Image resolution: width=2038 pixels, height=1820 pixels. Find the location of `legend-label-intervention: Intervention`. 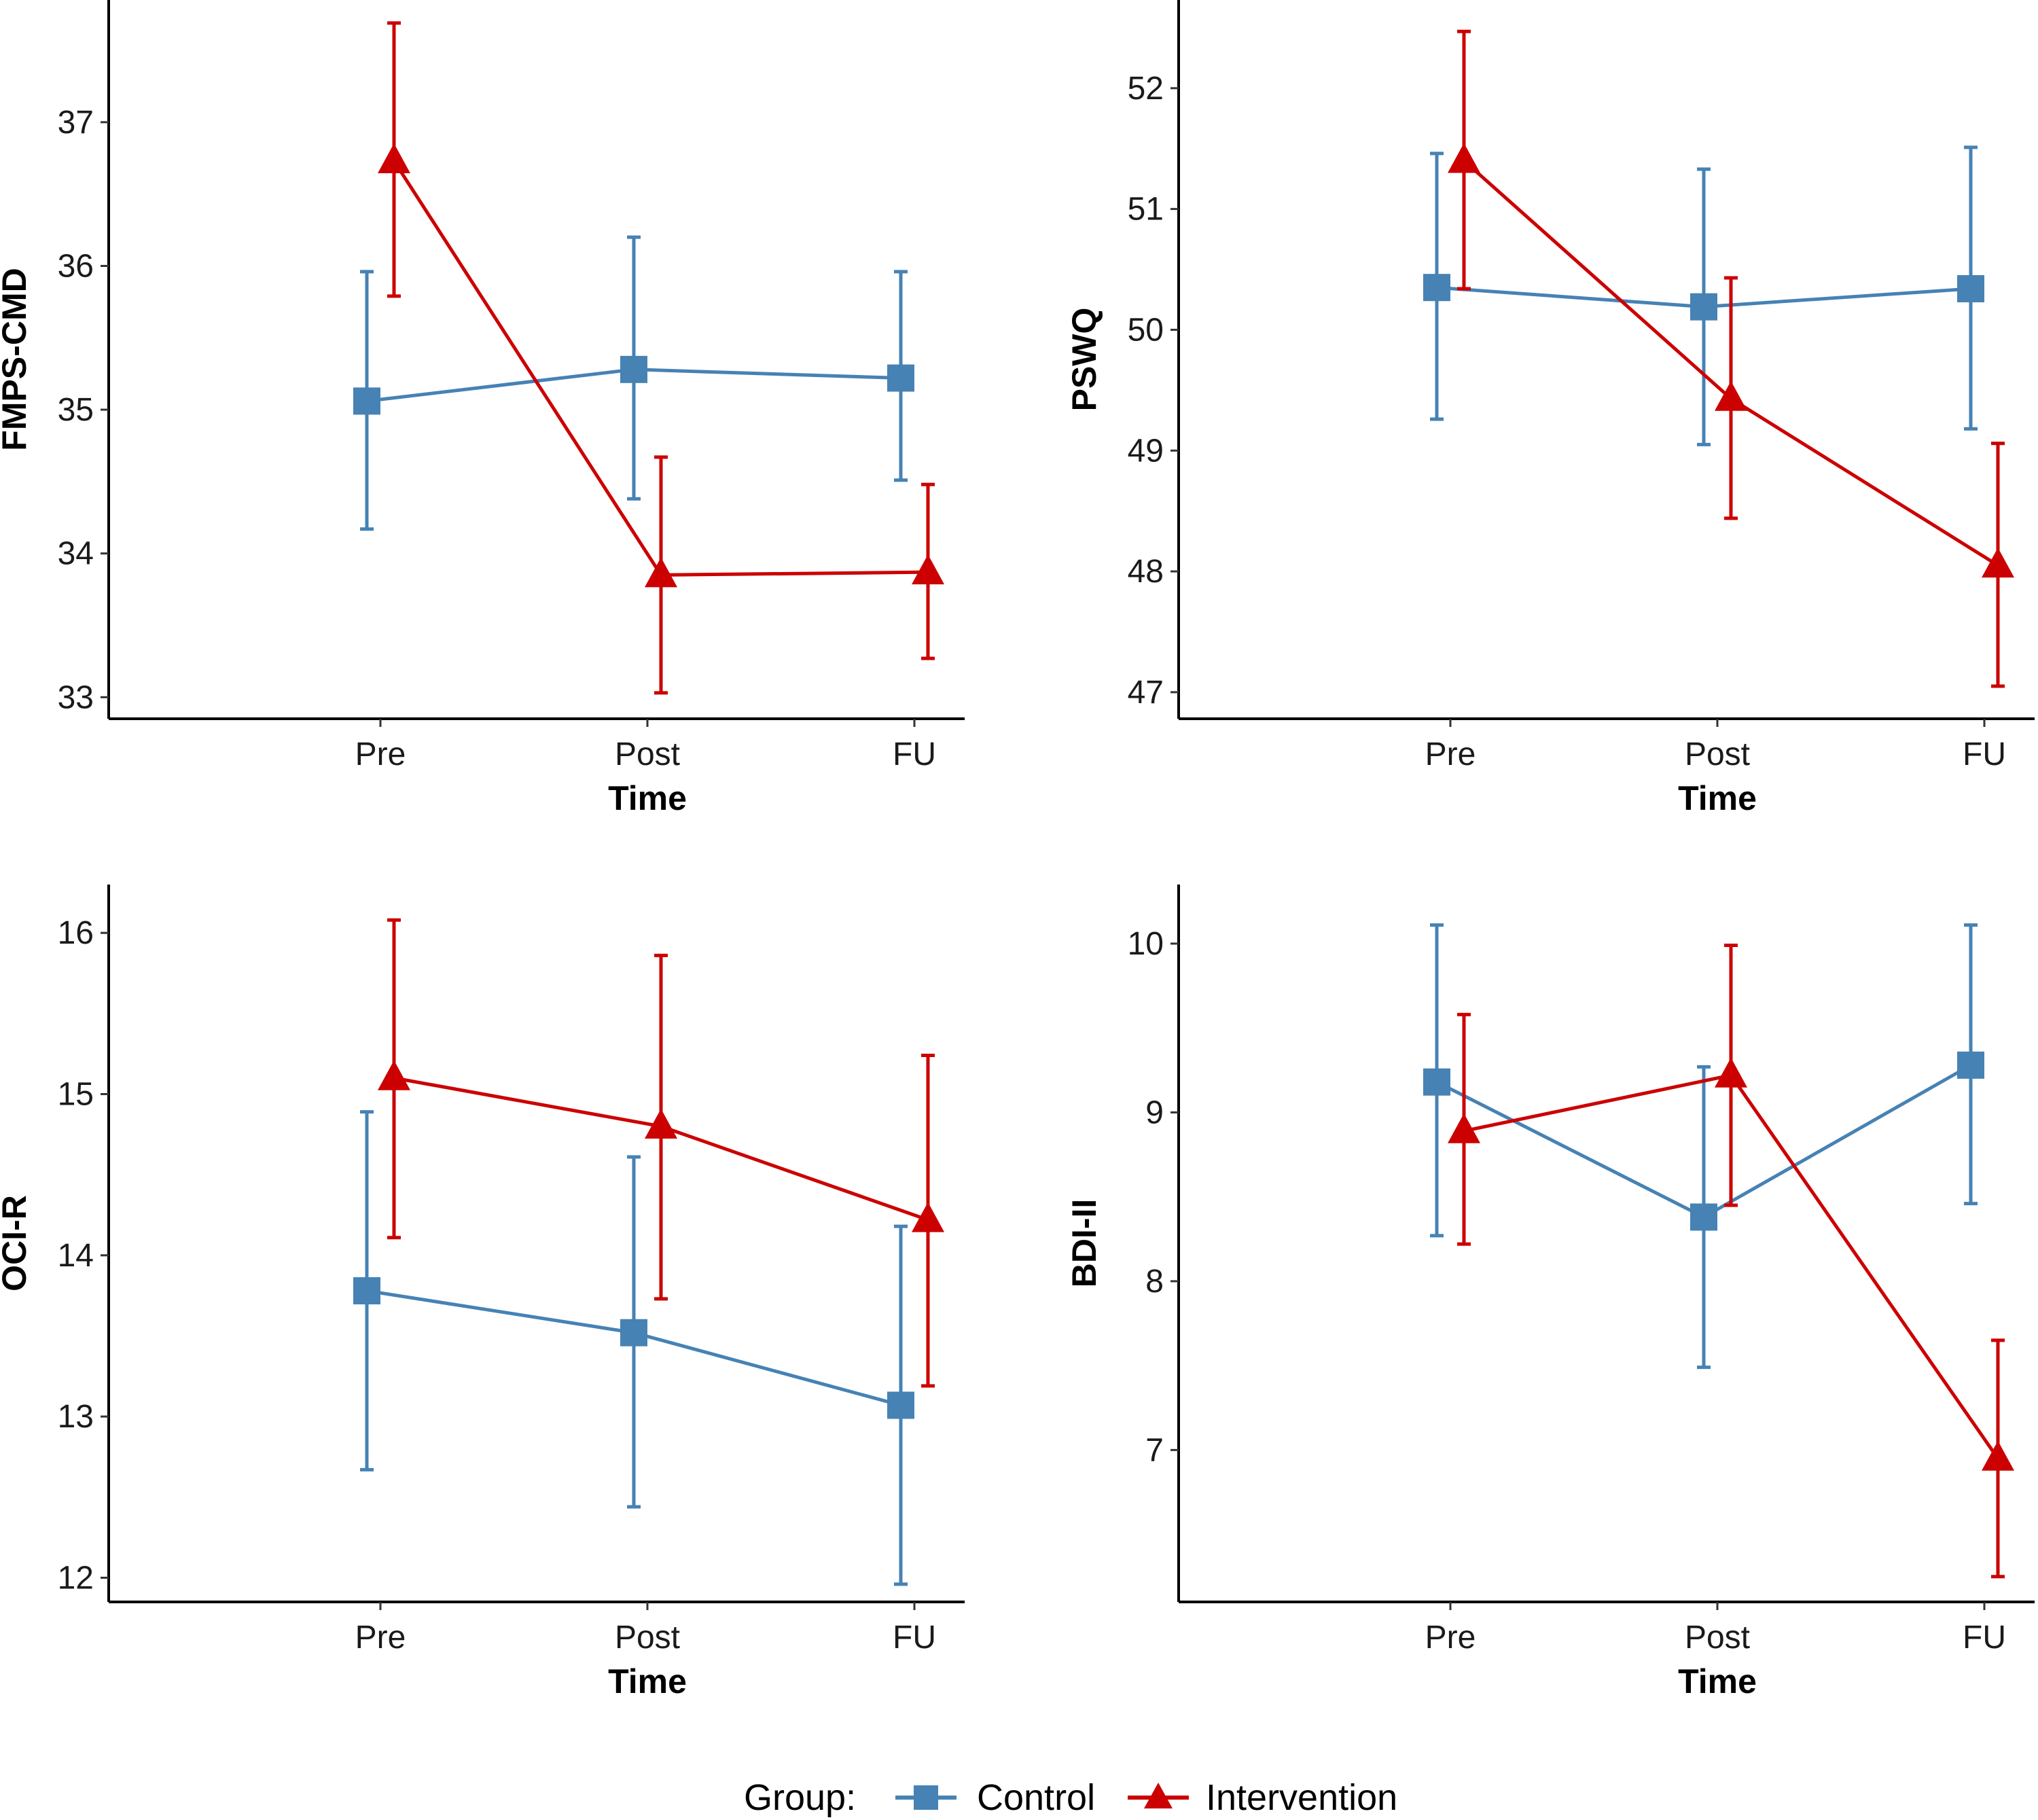

legend-label-intervention: Intervention is located at coordinates (1301, 1798).